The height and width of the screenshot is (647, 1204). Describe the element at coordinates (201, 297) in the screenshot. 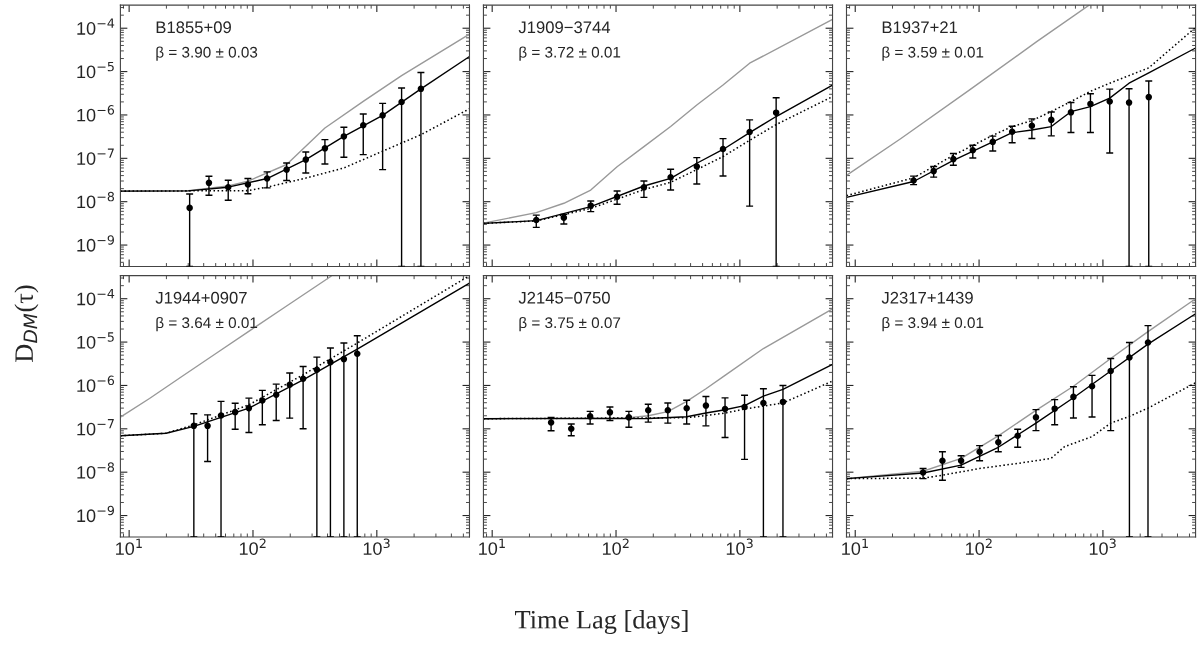

I see `annotation: J1944+0907` at that location.